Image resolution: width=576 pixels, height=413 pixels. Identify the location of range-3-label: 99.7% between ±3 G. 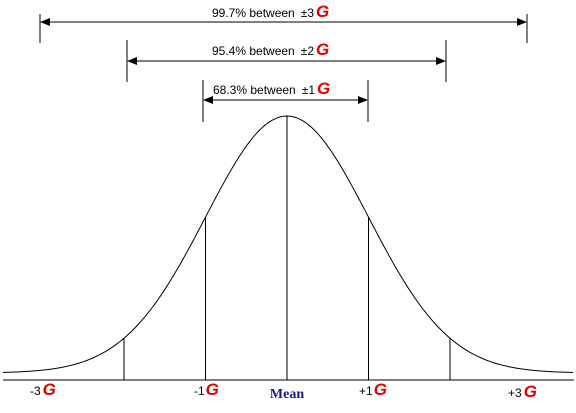
(270, 11).